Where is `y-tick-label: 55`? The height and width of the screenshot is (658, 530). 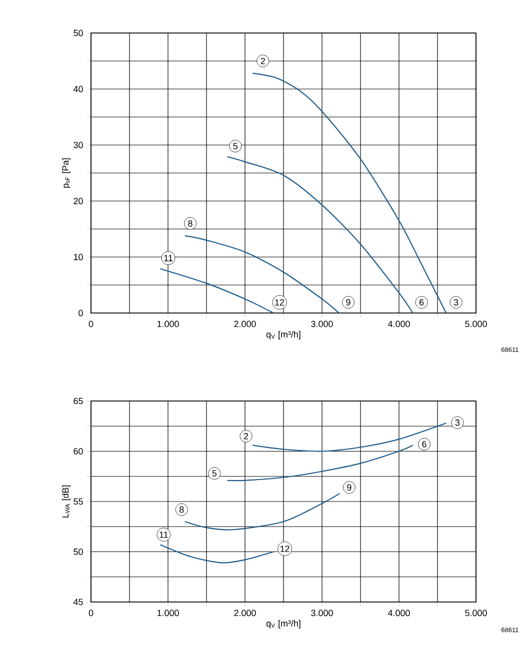
y-tick-label: 55 is located at coordinates (78, 501).